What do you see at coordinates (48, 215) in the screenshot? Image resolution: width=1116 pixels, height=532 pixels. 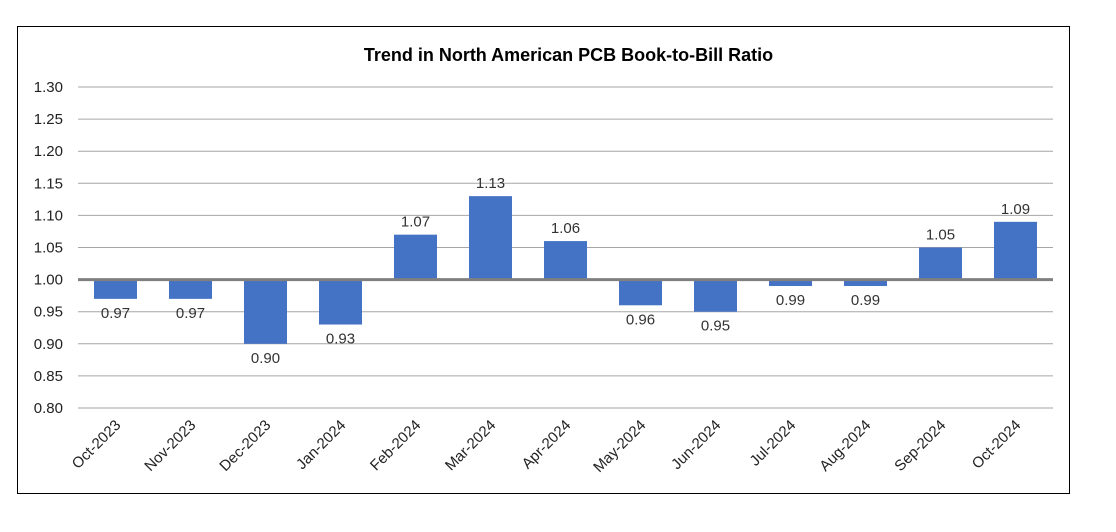 I see `y-tick-label: 1.10` at bounding box center [48, 215].